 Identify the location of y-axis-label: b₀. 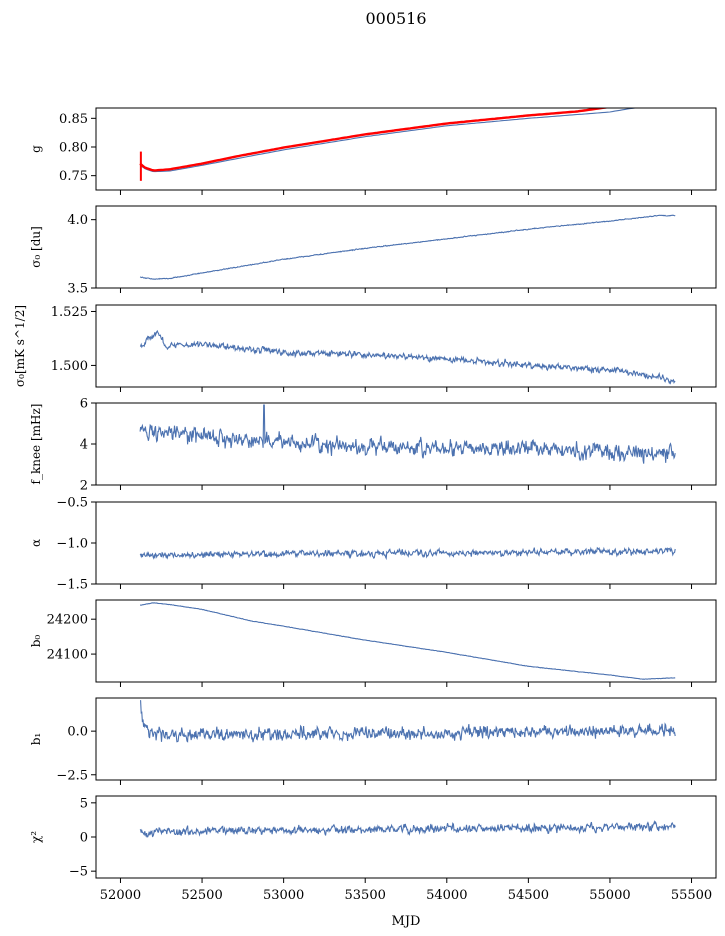
(36, 641).